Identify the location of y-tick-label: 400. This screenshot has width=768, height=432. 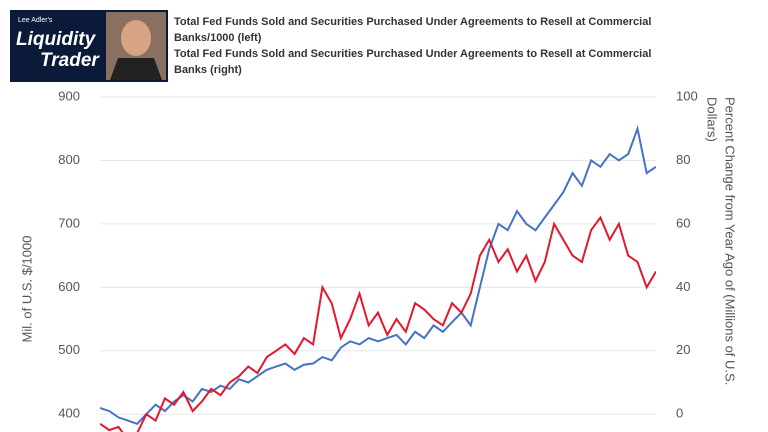
(69, 413).